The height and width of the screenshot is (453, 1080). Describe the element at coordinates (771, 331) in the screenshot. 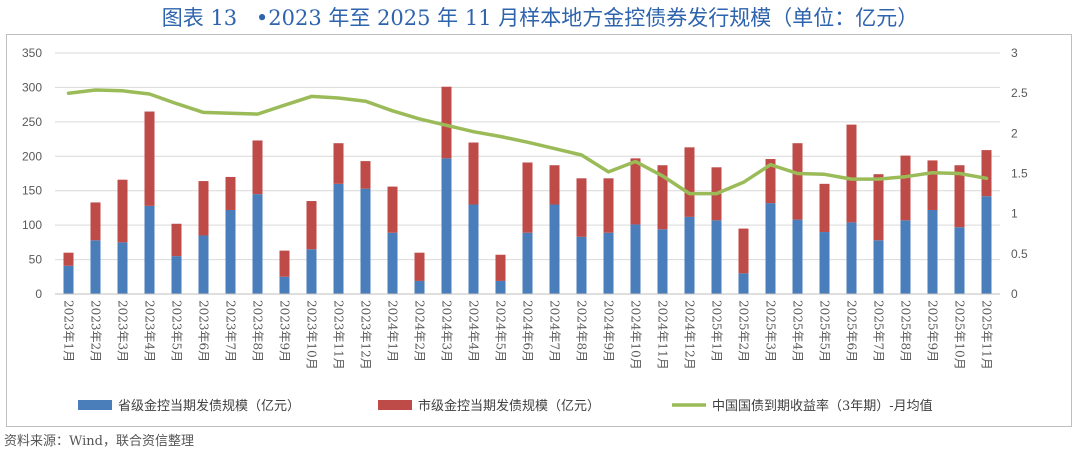

I see `x-axis-tick-label: 2025年3月` at that location.